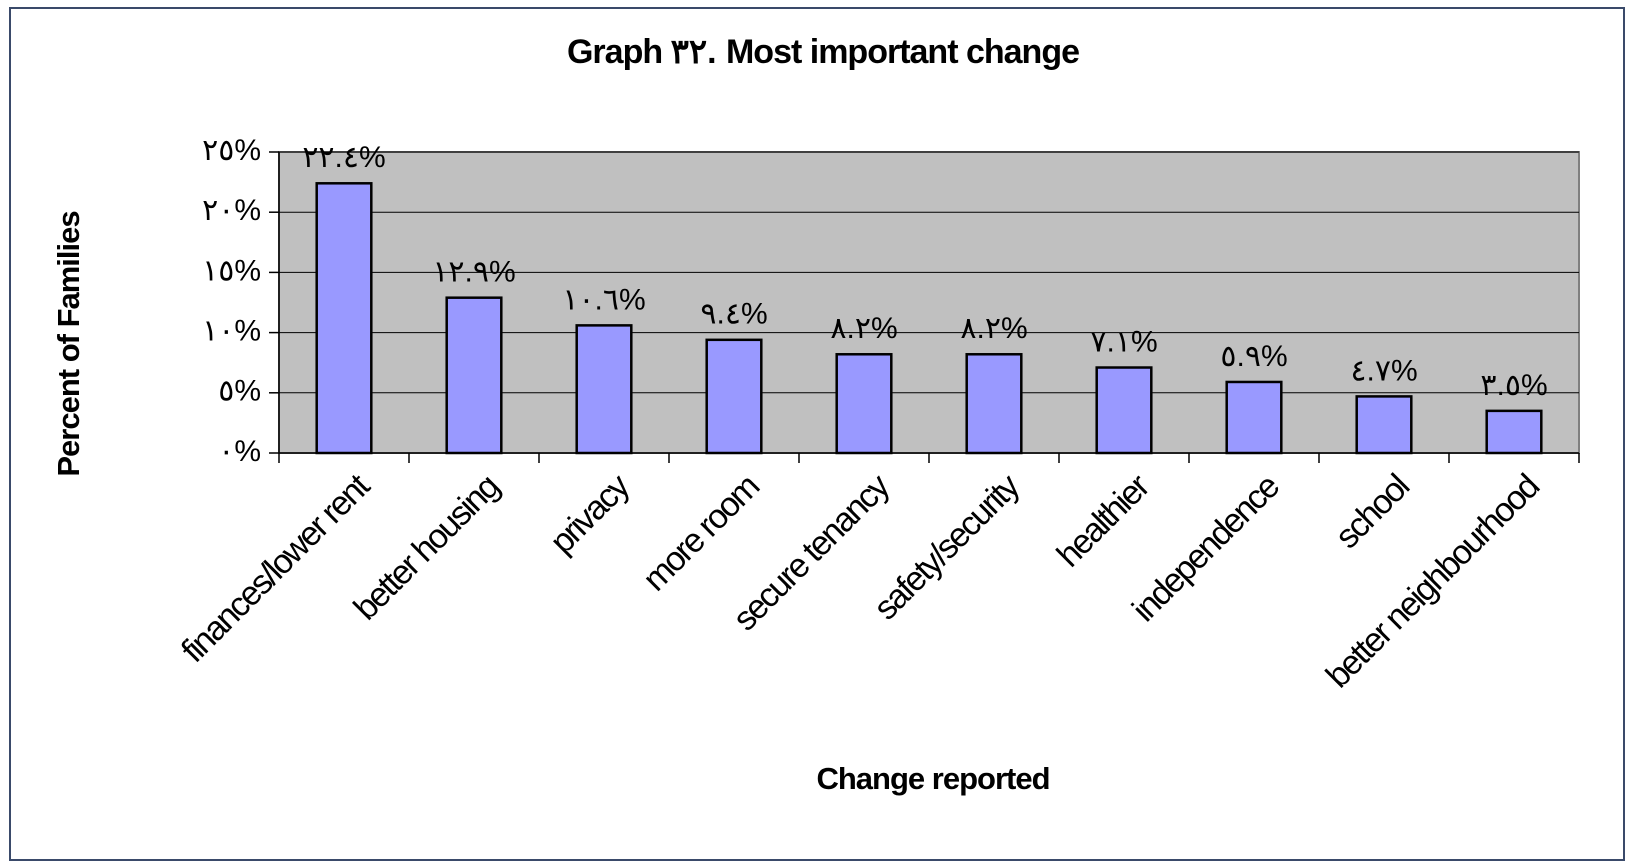  I want to click on data-label: ١٠.٦%, so click(603, 299).